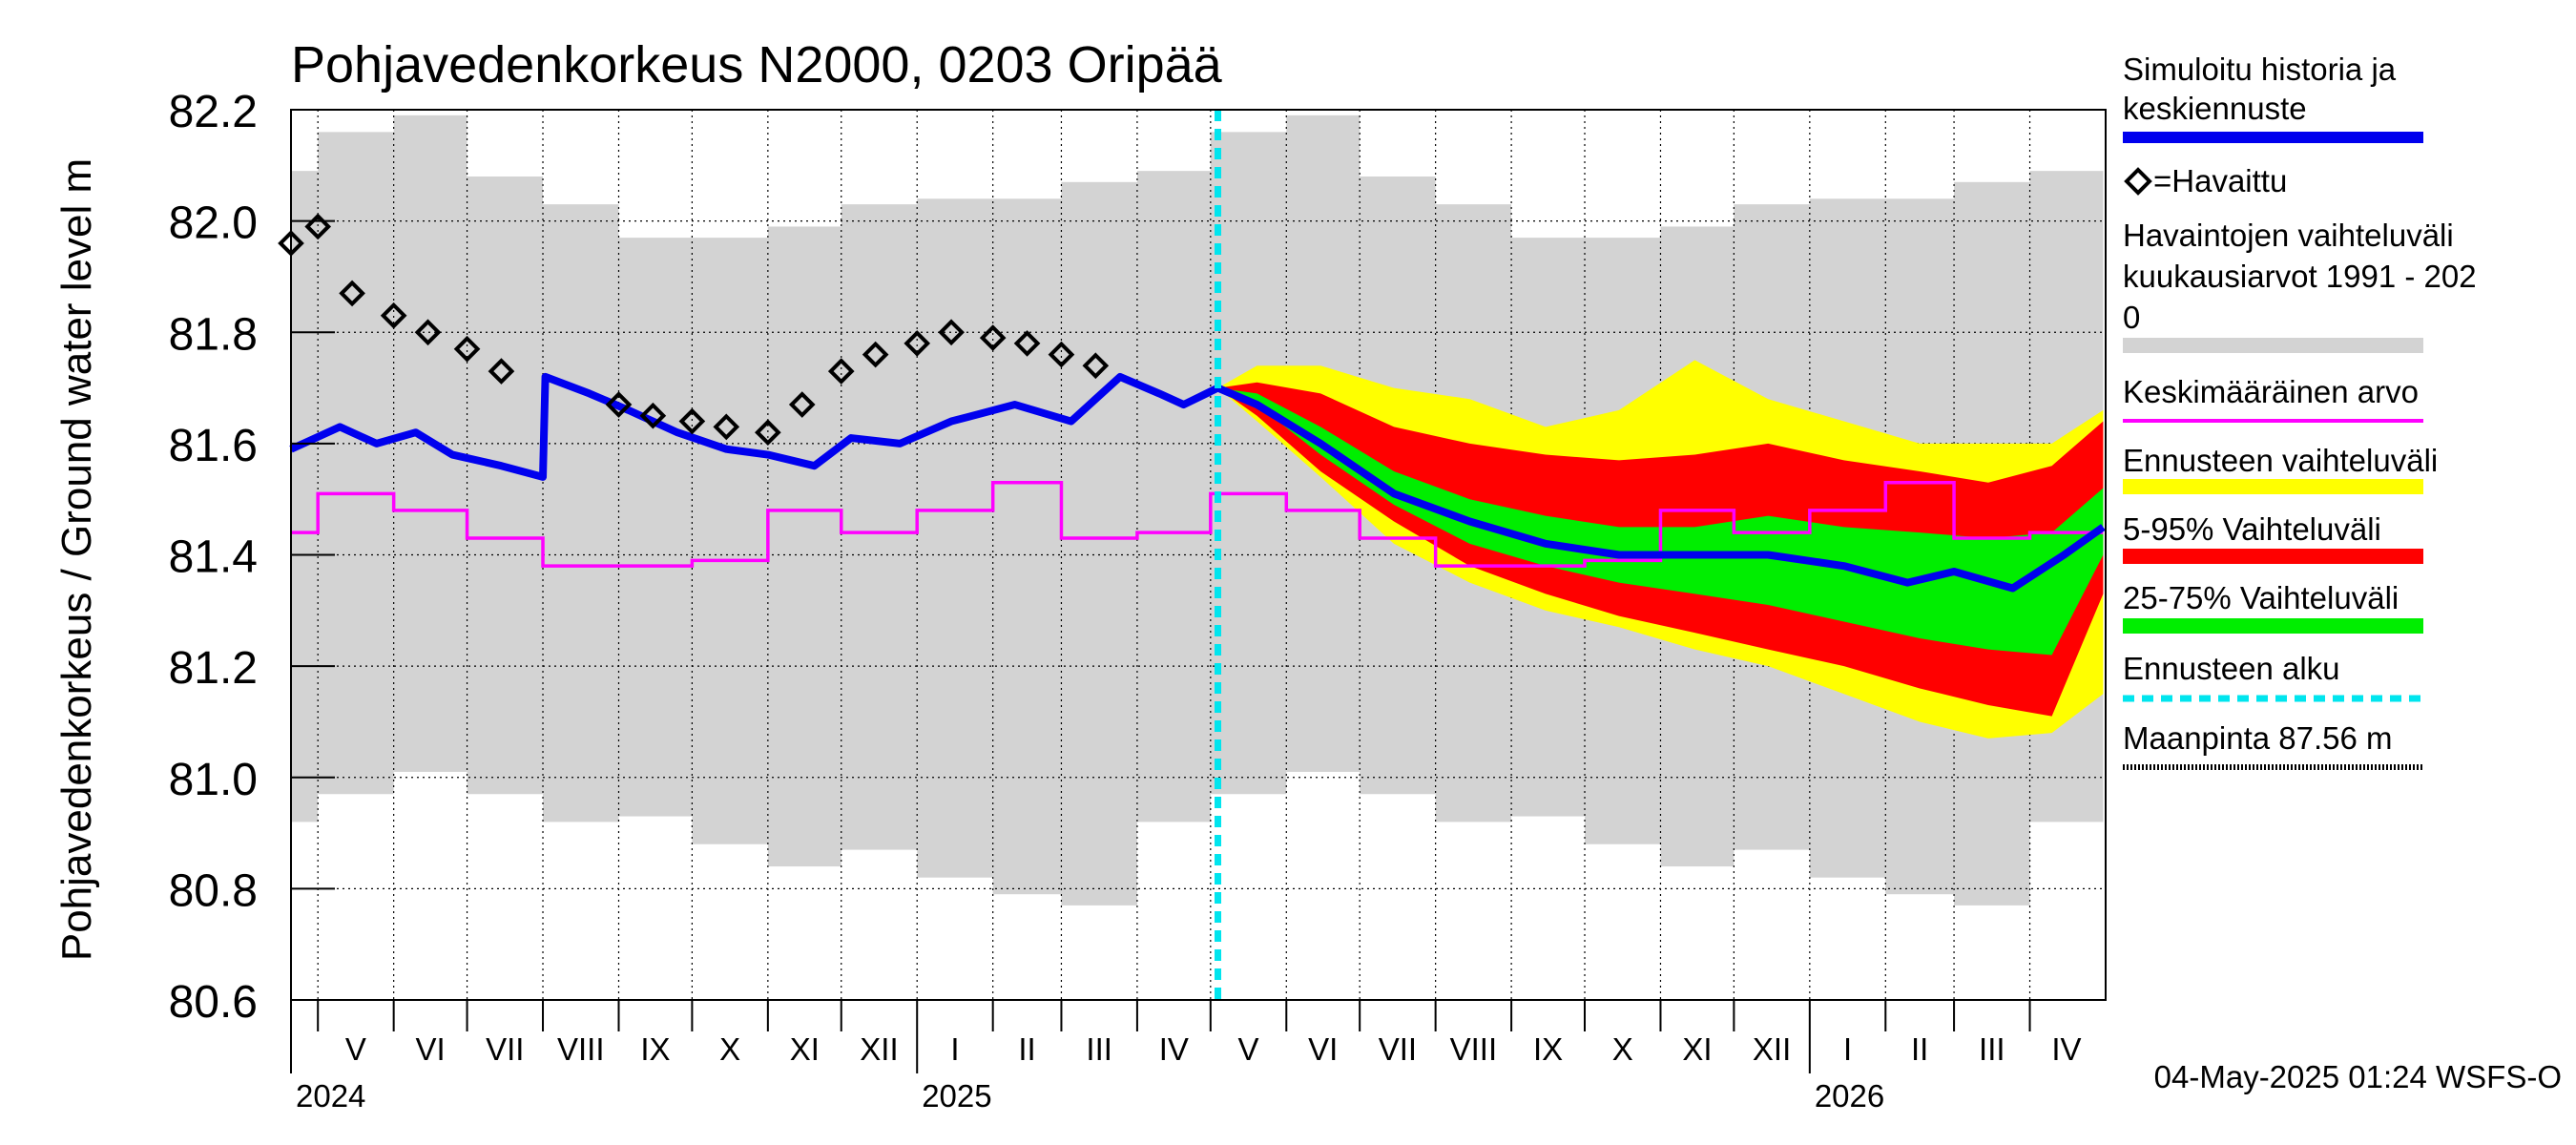 Image resolution: width=2576 pixels, height=1145 pixels. What do you see at coordinates (330, 1096) in the screenshot?
I see `x-year-label: 2024` at bounding box center [330, 1096].